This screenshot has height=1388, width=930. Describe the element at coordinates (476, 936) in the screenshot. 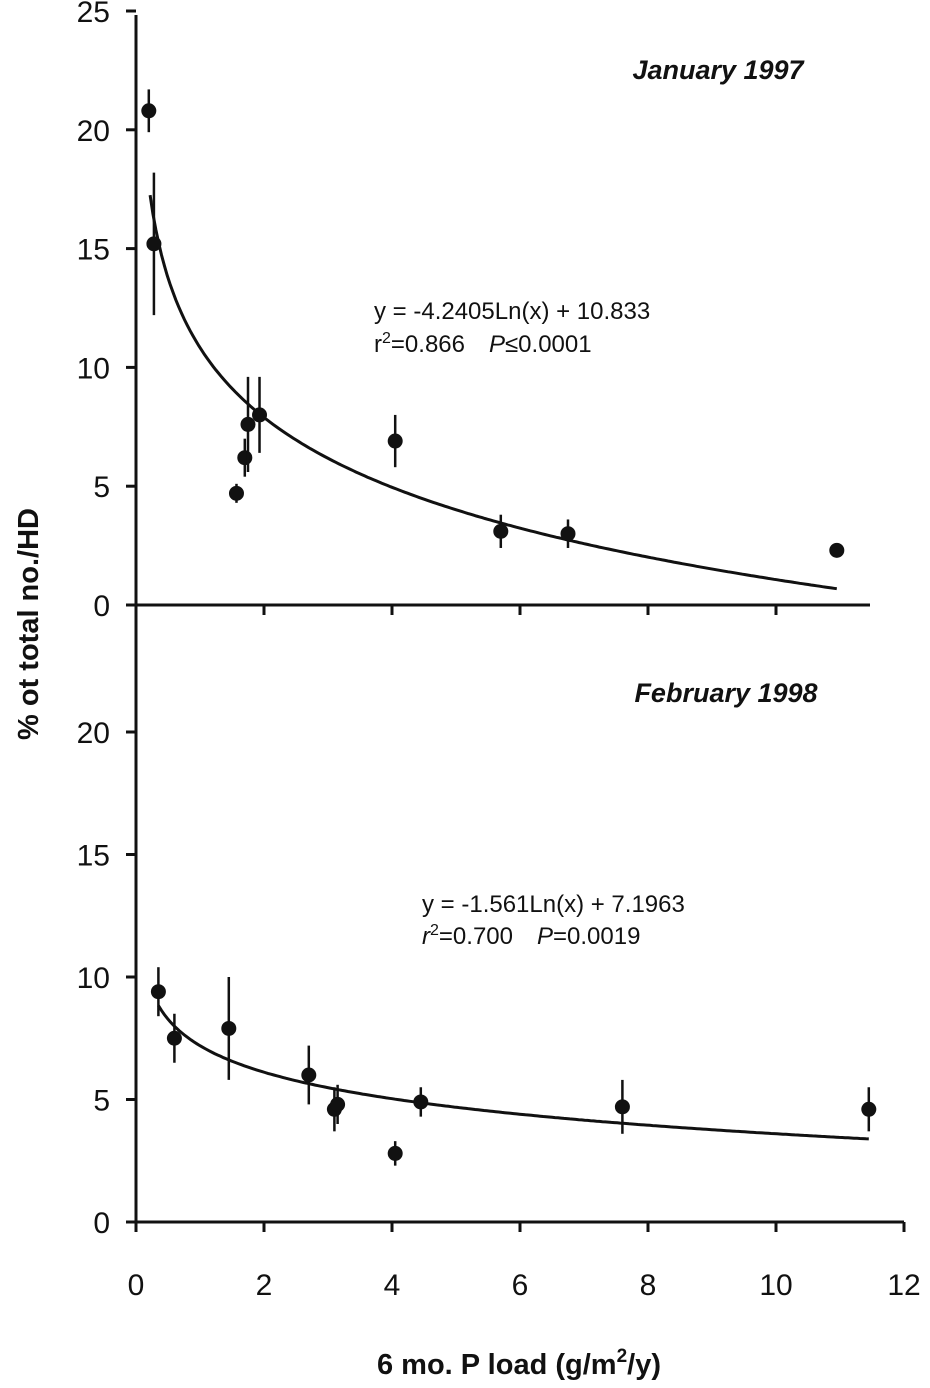

I see `panel-2-r-value: =0.700` at that location.